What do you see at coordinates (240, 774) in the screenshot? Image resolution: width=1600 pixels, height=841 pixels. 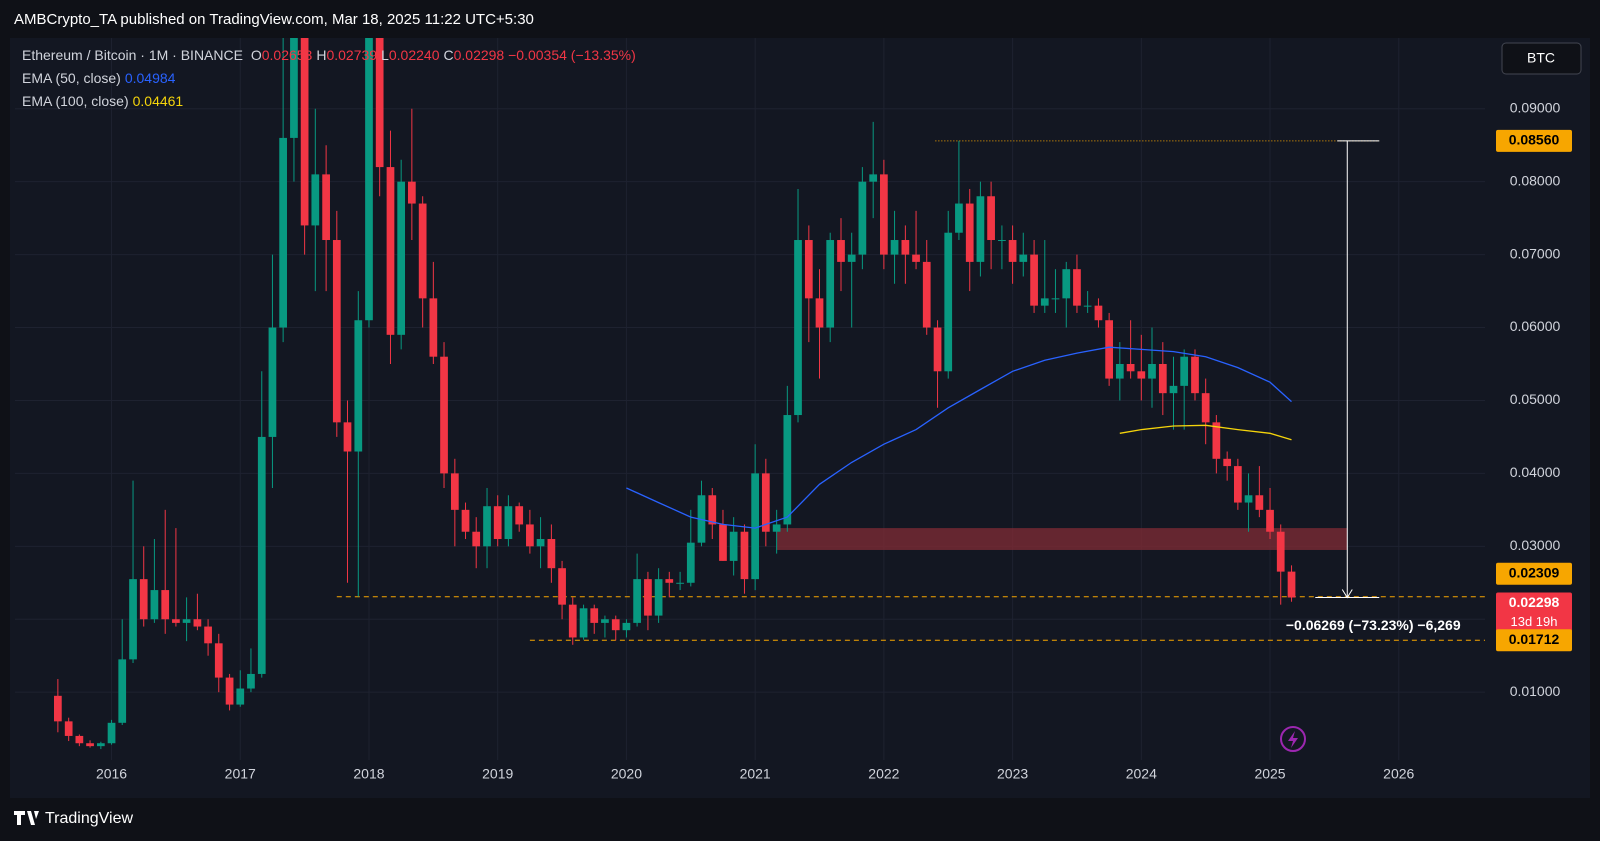 I see `x-tick-label: 2017` at bounding box center [240, 774].